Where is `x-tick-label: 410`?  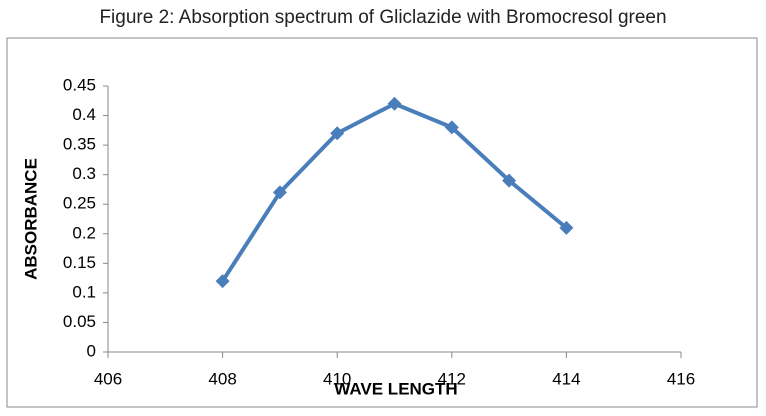
x-tick-label: 410 is located at coordinates (337, 378).